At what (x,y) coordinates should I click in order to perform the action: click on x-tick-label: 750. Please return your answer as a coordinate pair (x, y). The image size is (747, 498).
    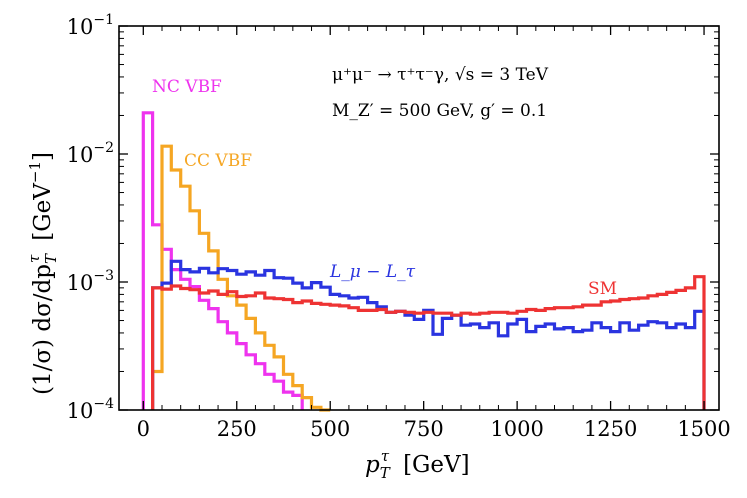
    Looking at the image, I should click on (424, 429).